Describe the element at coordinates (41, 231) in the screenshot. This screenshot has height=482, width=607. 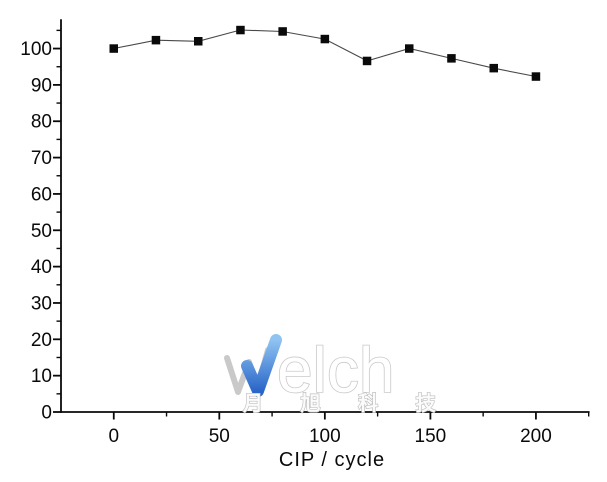
I see `y-tick-label: 50` at that location.